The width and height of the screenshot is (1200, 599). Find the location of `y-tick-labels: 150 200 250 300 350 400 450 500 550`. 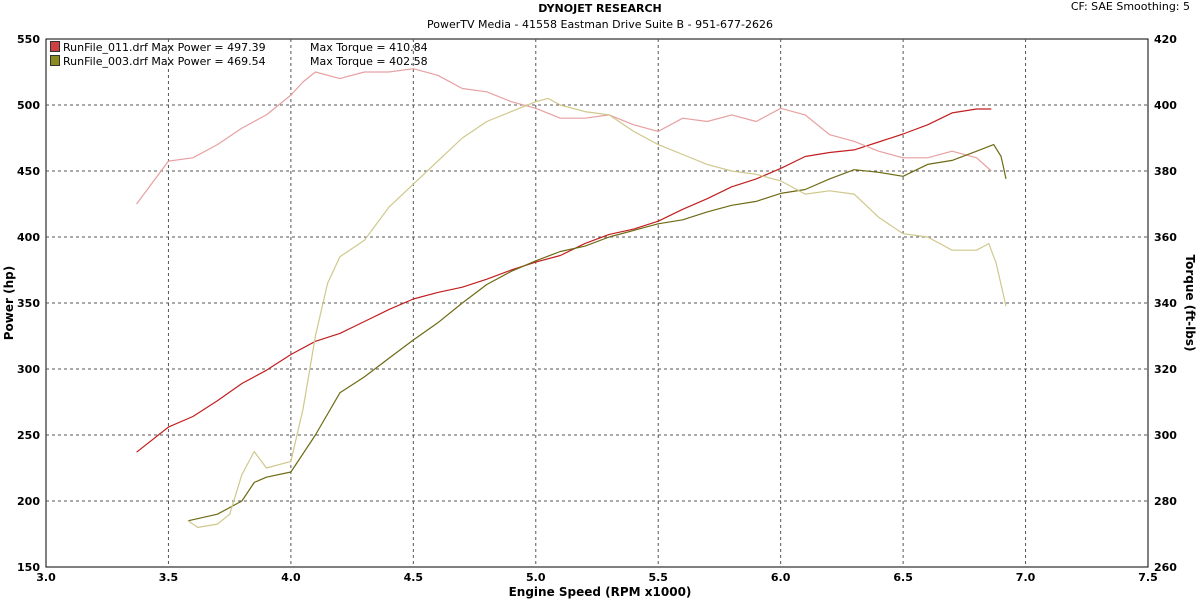

y-tick-labels: 150 200 250 300 350 400 450 500 550 is located at coordinates (28, 303).